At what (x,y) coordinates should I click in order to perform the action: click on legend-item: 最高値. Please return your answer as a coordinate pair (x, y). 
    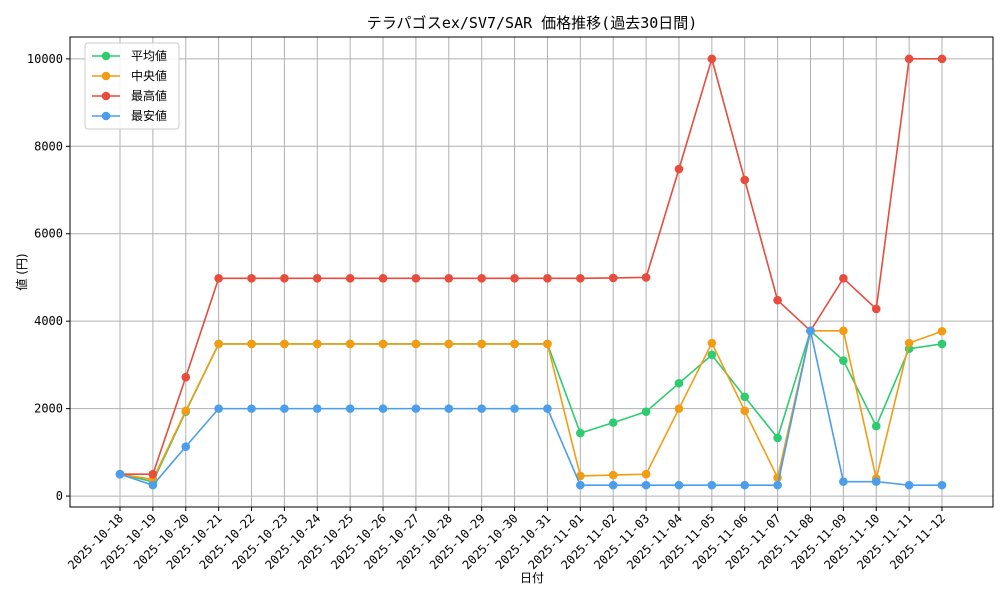
    Looking at the image, I should click on (129, 95).